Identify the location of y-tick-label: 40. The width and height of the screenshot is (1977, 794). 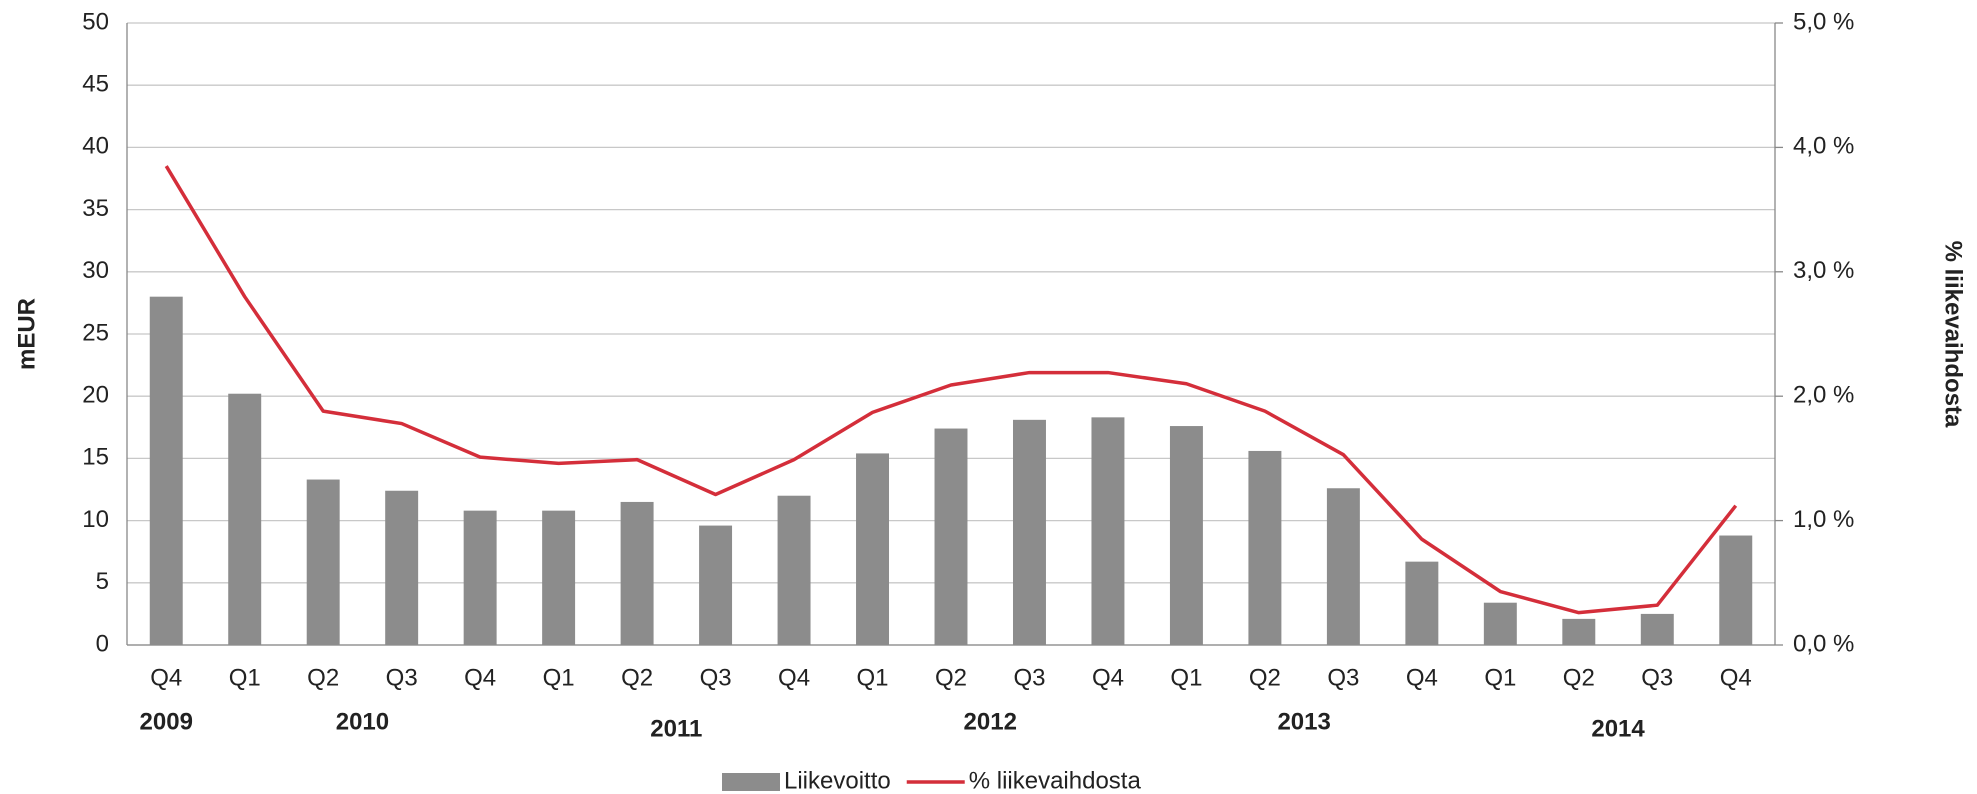
(95, 146).